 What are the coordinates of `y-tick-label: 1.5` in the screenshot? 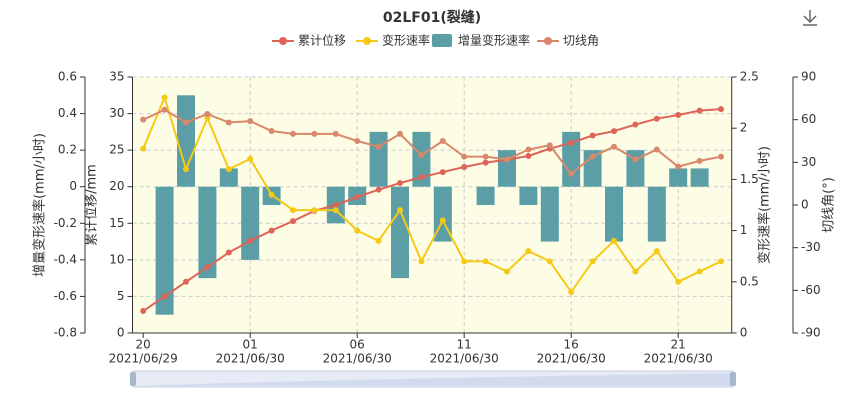 It's located at (749, 179).